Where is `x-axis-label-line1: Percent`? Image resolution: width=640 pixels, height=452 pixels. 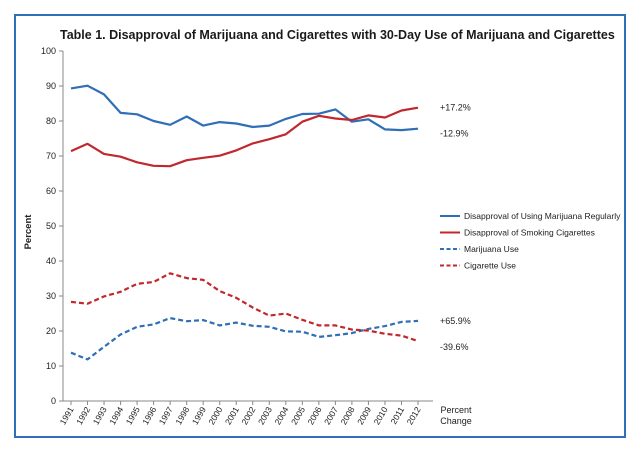
x-axis-label-line1: Percent is located at coordinates (456, 410).